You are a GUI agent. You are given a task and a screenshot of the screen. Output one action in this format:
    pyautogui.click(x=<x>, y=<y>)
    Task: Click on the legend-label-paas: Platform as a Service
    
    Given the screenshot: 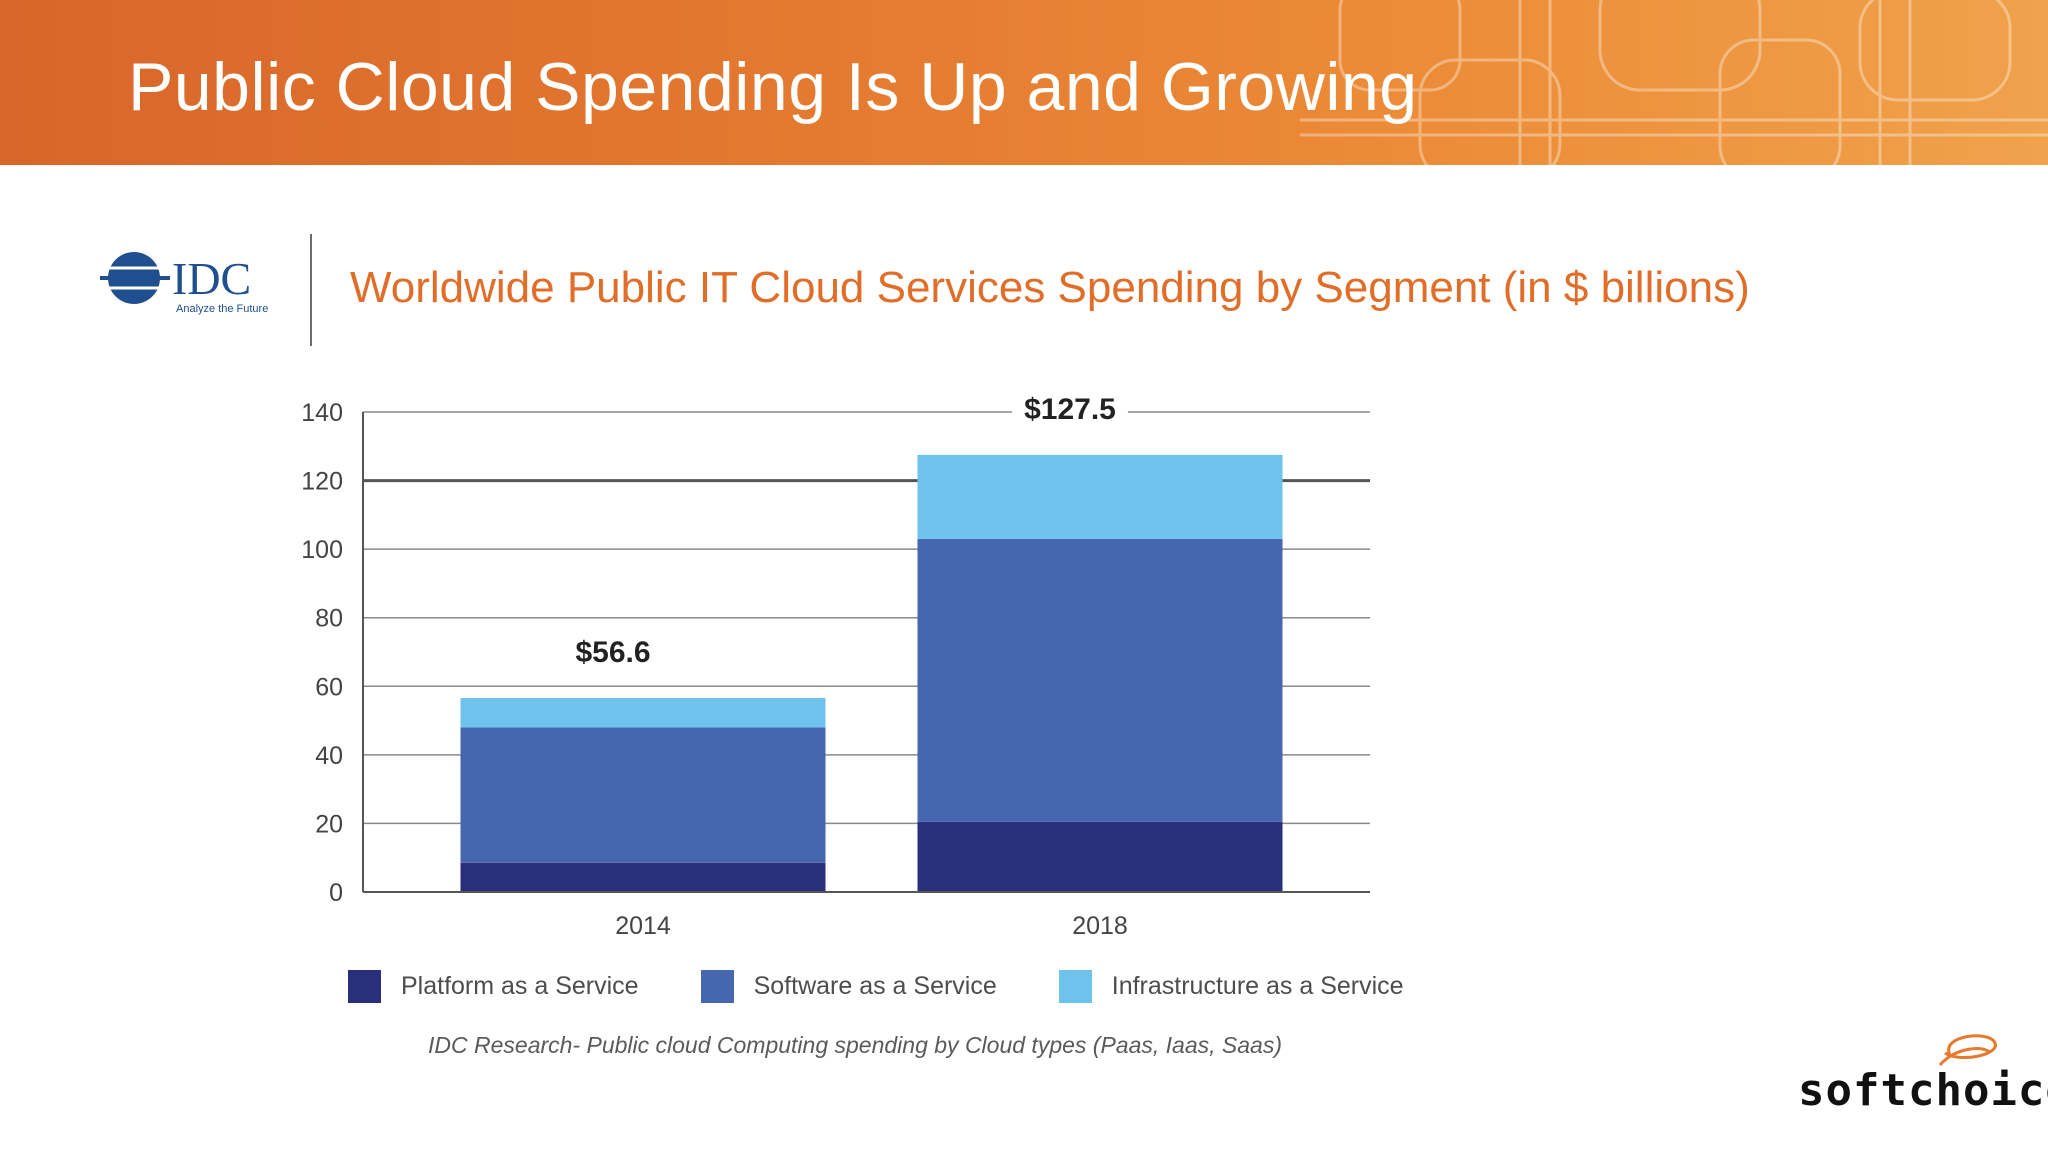 What is the action you would take?
    pyautogui.click(x=520, y=985)
    